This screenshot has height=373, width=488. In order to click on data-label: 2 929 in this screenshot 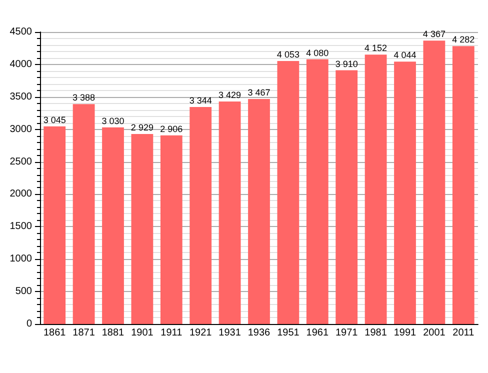, I will do `click(142, 127)`.